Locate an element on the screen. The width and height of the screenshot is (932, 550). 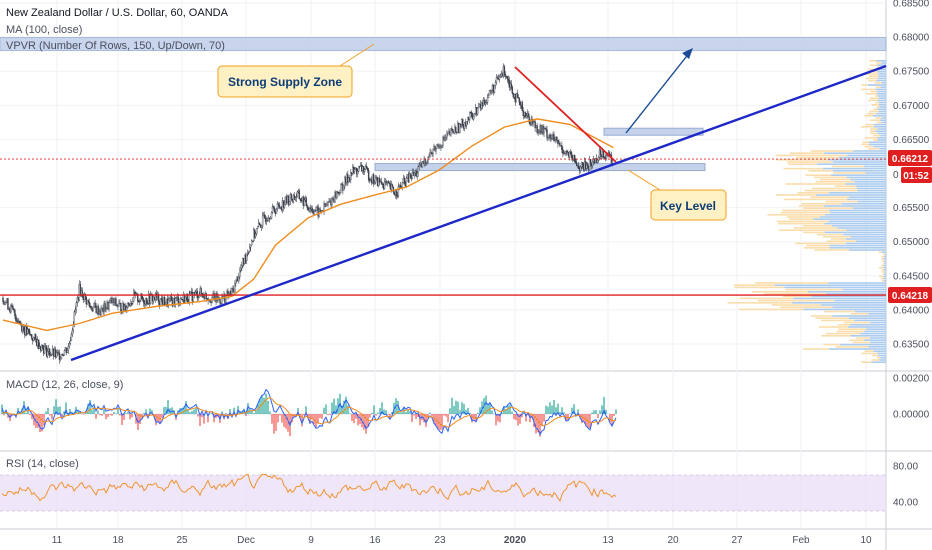
macd-axis: 0.00200 0.00000 is located at coordinates (911, 397).